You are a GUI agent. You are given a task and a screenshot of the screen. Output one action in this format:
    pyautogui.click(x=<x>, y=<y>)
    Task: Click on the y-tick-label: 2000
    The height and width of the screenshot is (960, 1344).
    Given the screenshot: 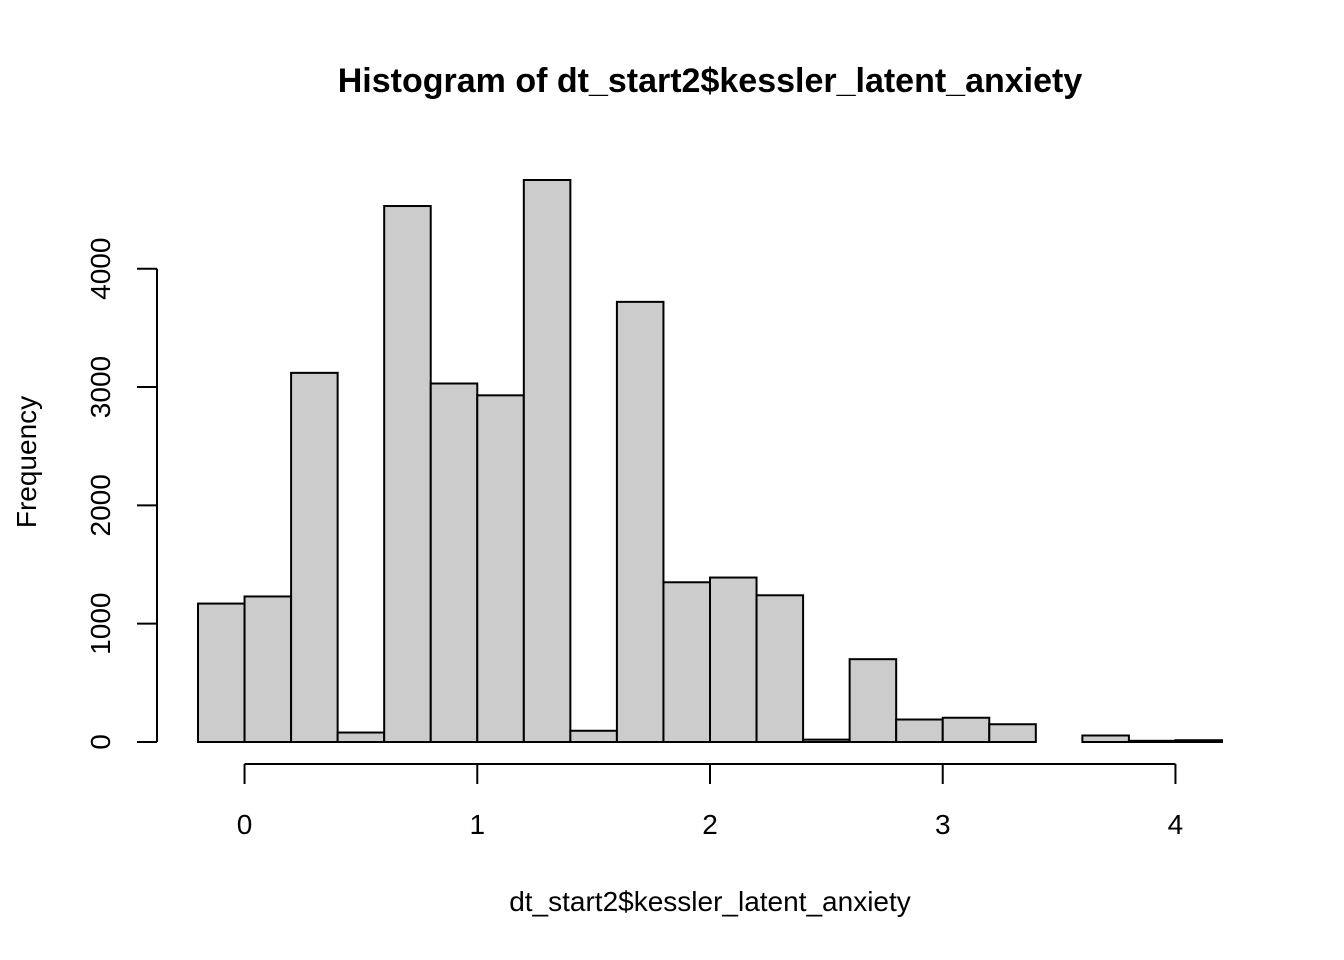 What is the action you would take?
    pyautogui.click(x=100, y=505)
    